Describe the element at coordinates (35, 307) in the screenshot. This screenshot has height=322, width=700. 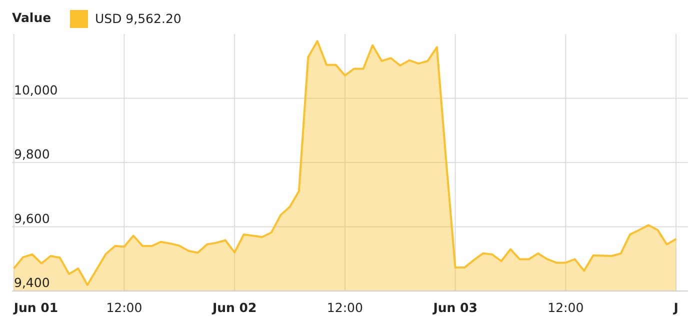
I see `x-tick-label: Jun 01` at that location.